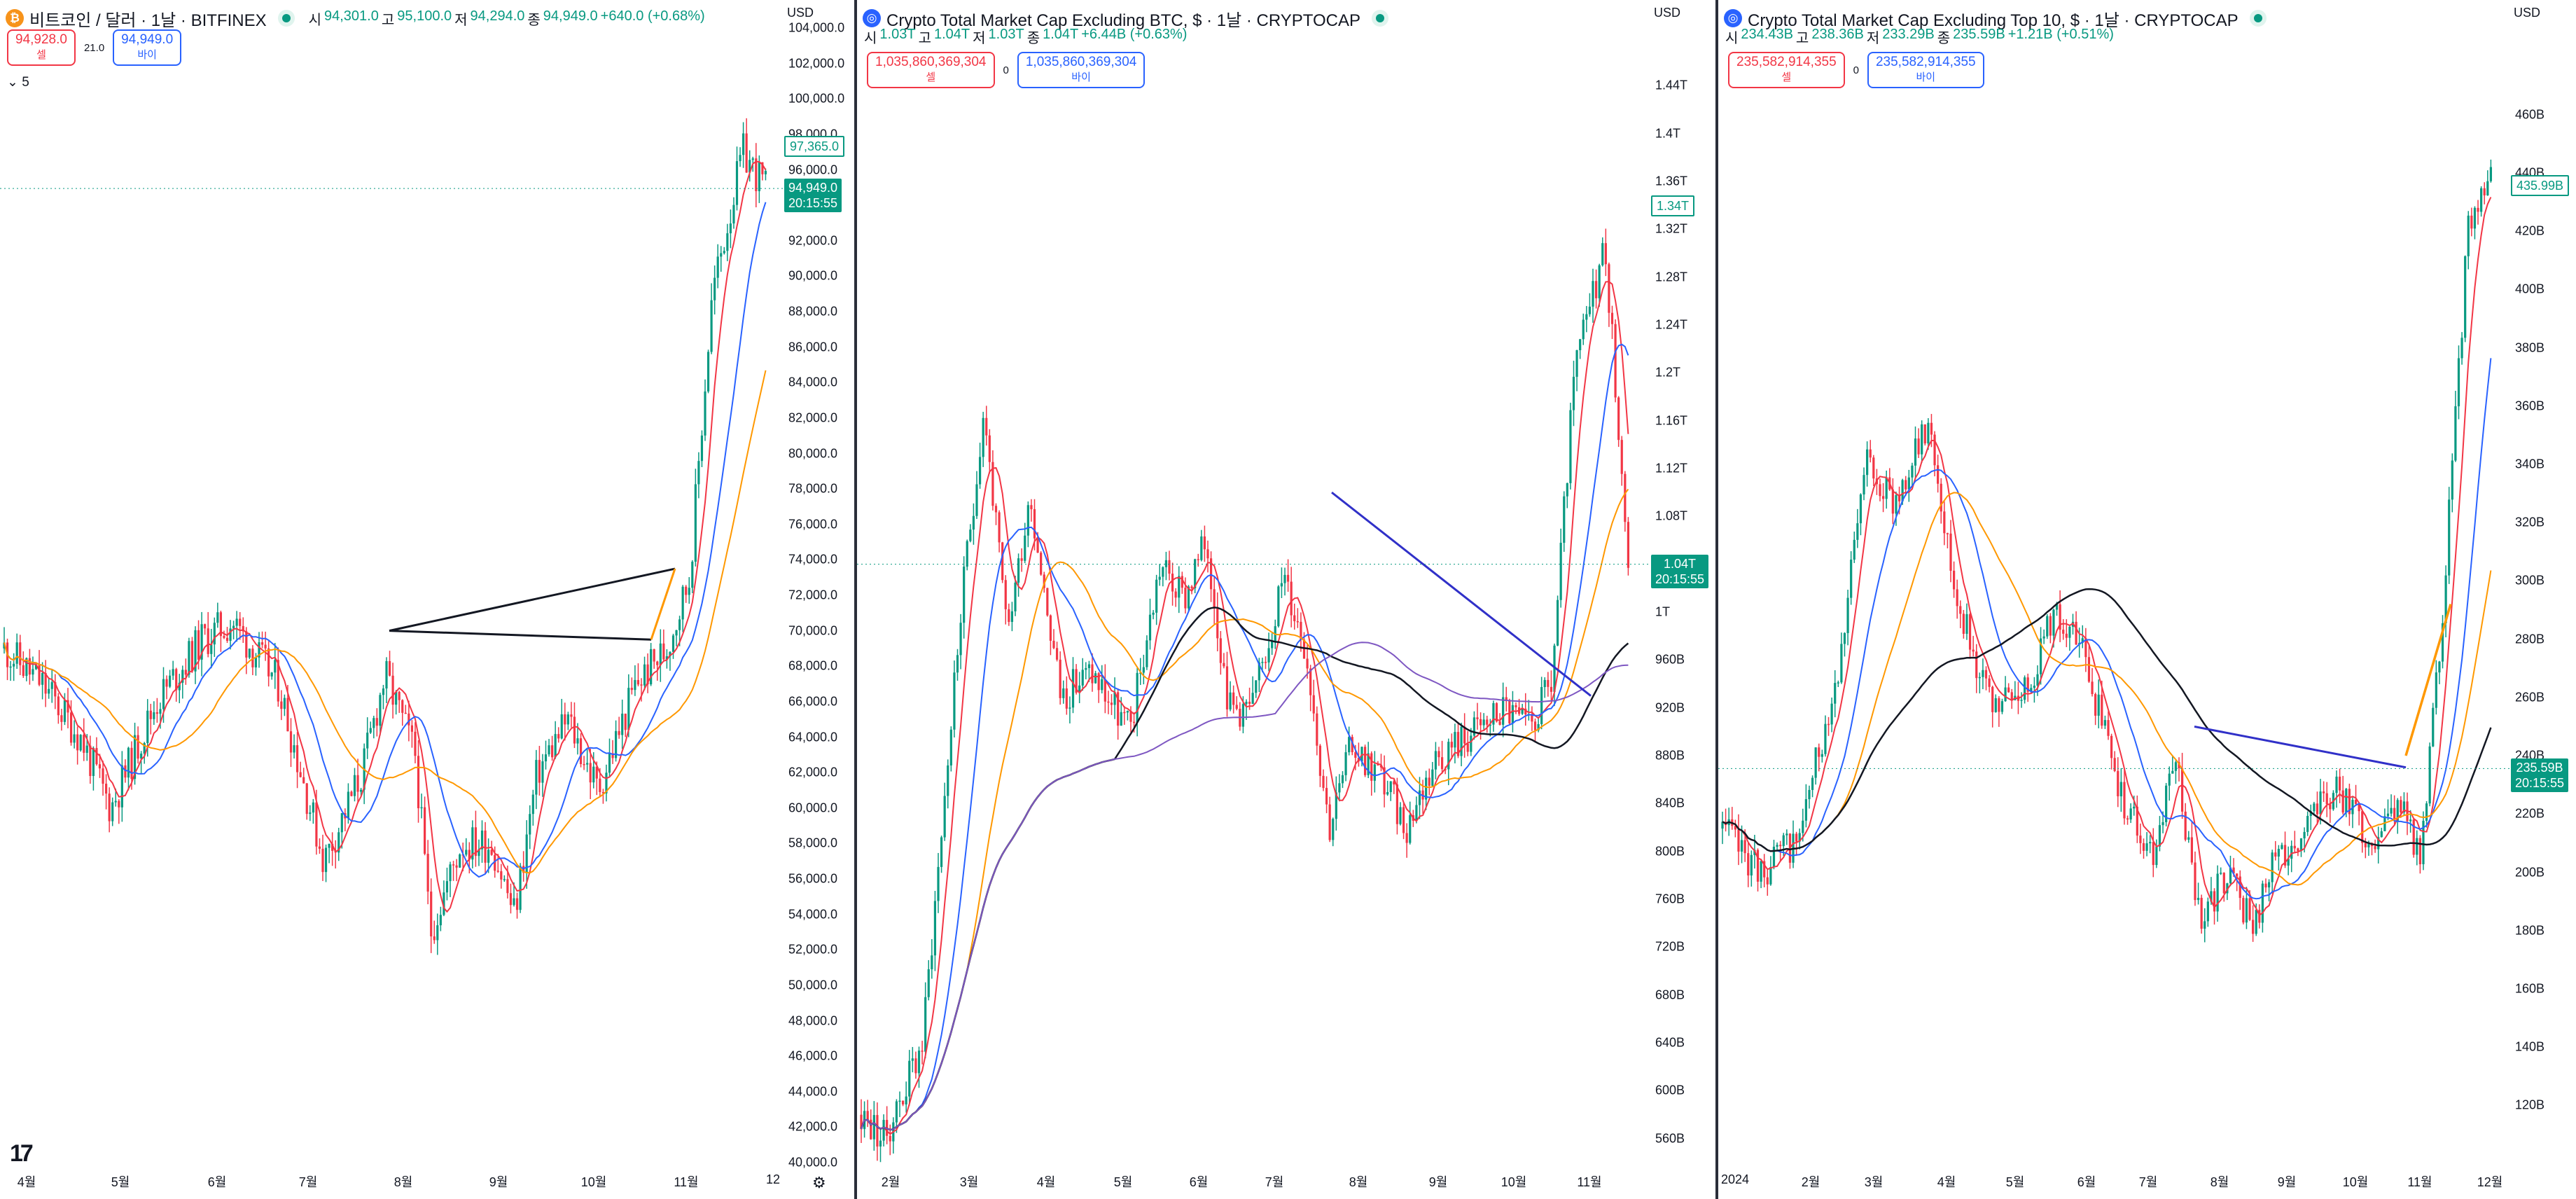 This screenshot has height=1199, width=2576. What do you see at coordinates (813, 772) in the screenshot?
I see `price-axis-tick: 62,000.0` at bounding box center [813, 772].